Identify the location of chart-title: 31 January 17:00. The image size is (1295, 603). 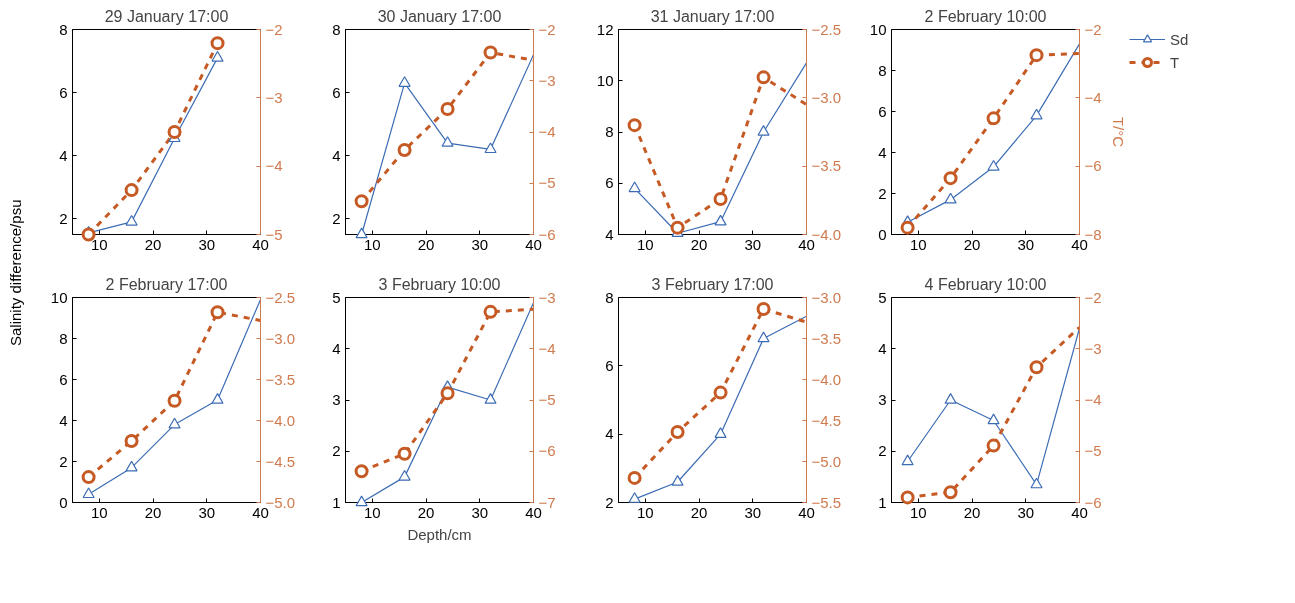
(712, 16).